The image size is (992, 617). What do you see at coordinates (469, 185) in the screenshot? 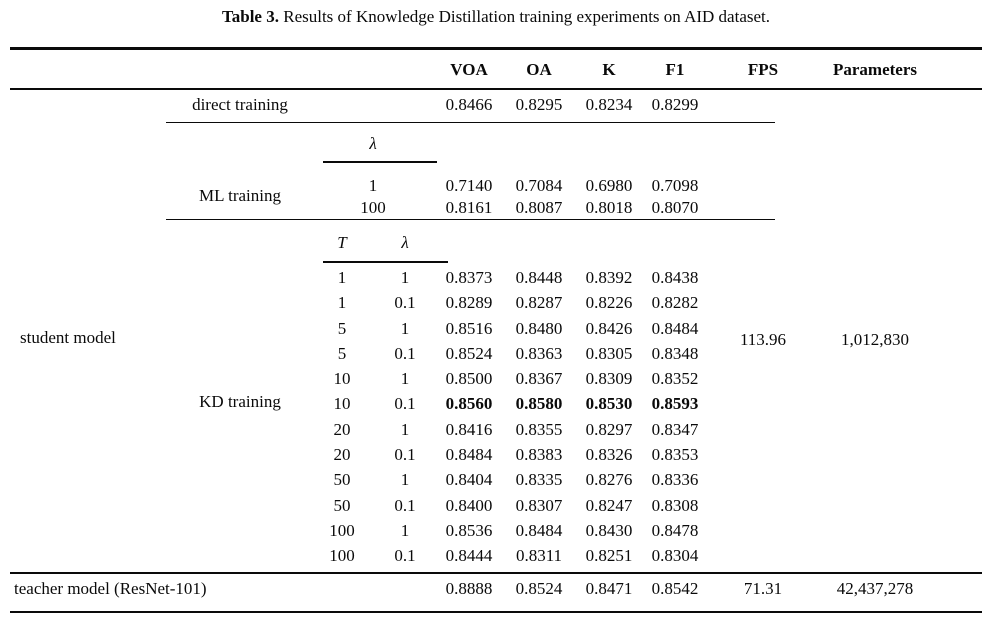
I see `cell-voa: 0.7140` at bounding box center [469, 185].